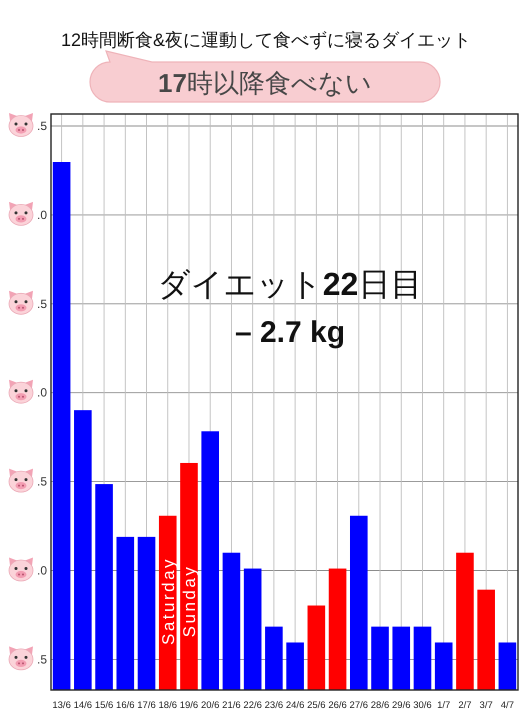  I want to click on x-tick-label: 25/6, so click(316, 705).